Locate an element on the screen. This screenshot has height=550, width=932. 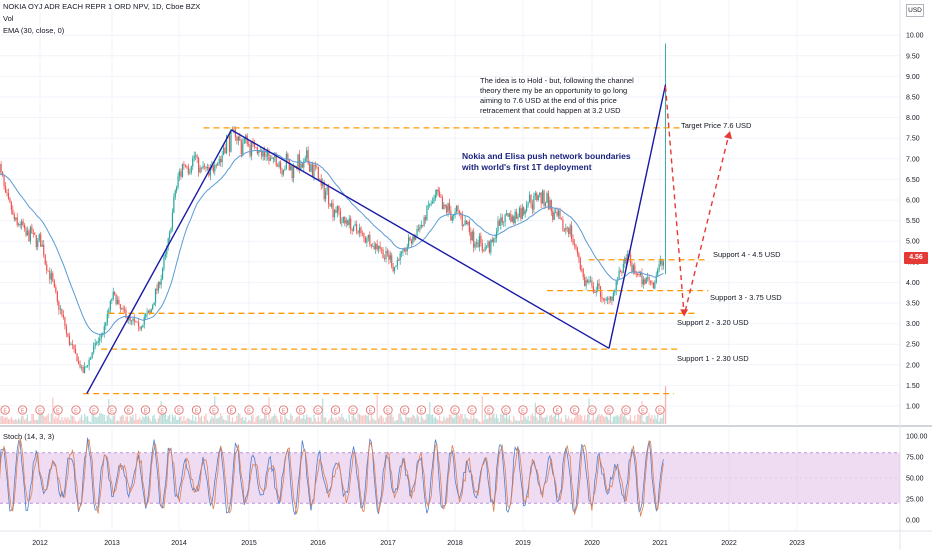
stoch-tick-label: 50.00 is located at coordinates (915, 479).